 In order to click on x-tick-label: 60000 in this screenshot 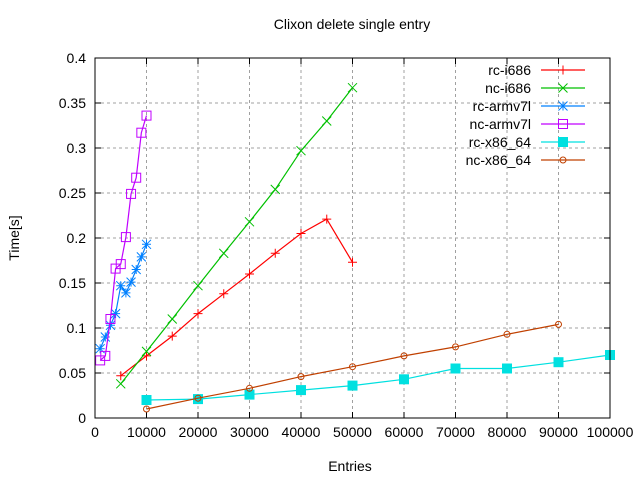, I will do `click(404, 432)`.